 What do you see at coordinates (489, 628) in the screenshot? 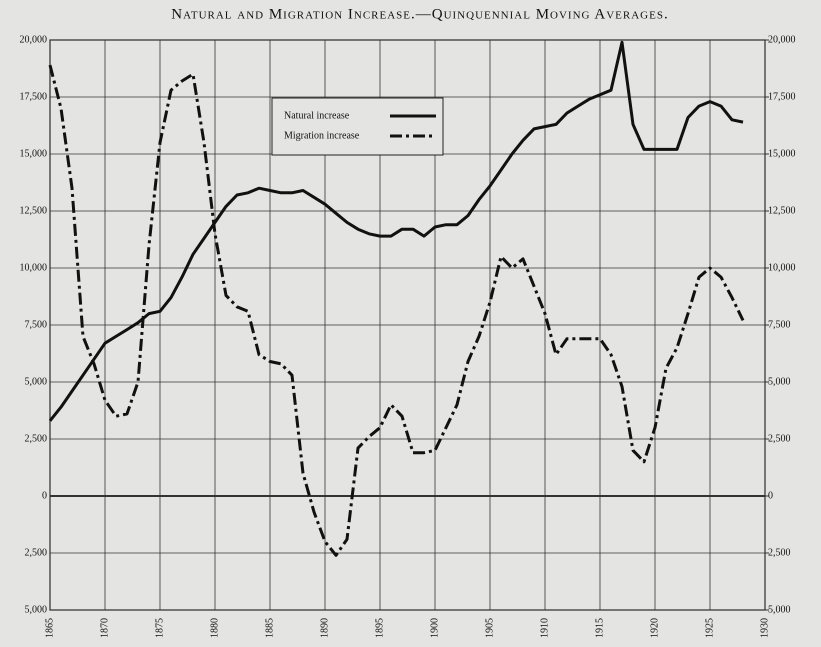
I see `x-tick-label: 1905` at bounding box center [489, 628].